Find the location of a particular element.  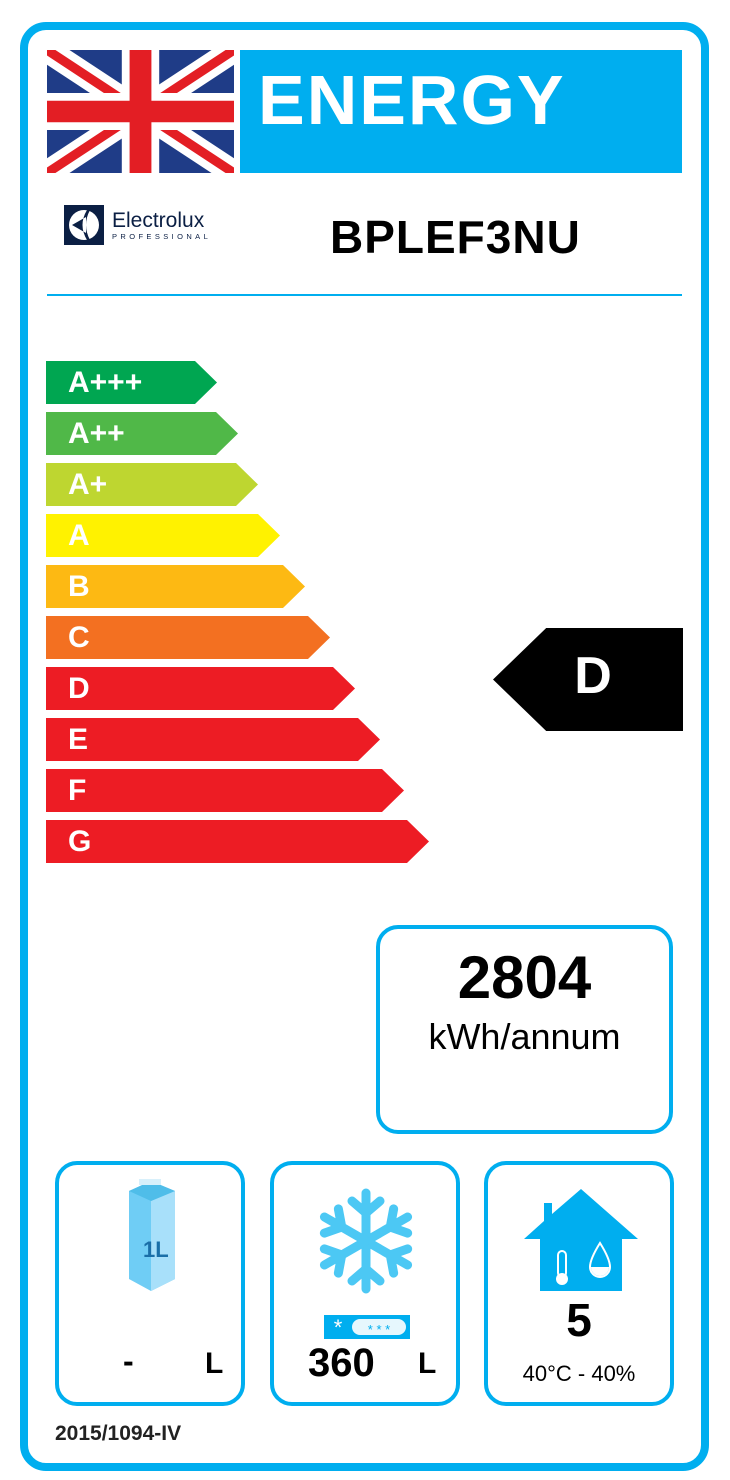

brand-logo: Electrolux PROFESSIONAL is located at coordinates (137, 225).